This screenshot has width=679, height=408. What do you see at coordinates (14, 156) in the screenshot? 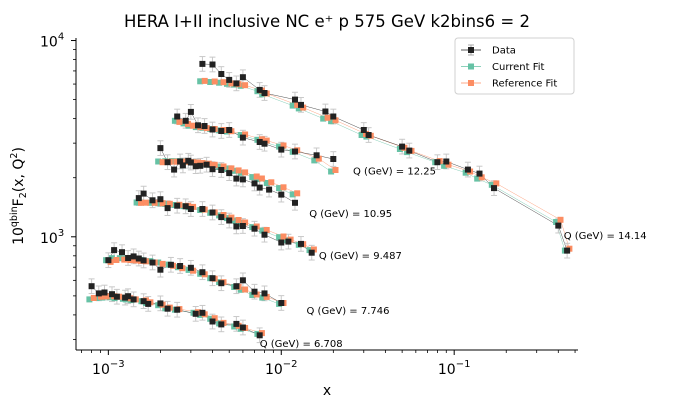
I see `y-label-sq: 2` at bounding box center [14, 156].